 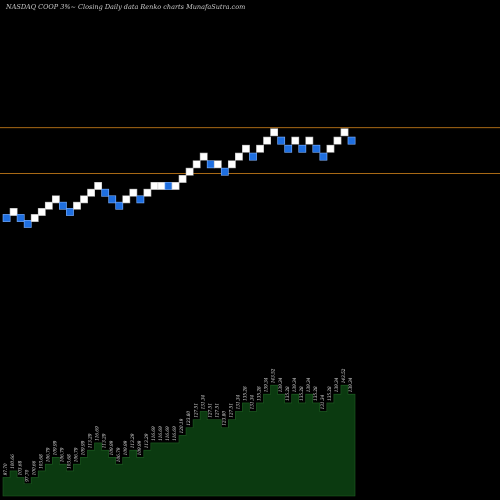 I want to click on renko-bricks, so click(x=179, y=178).